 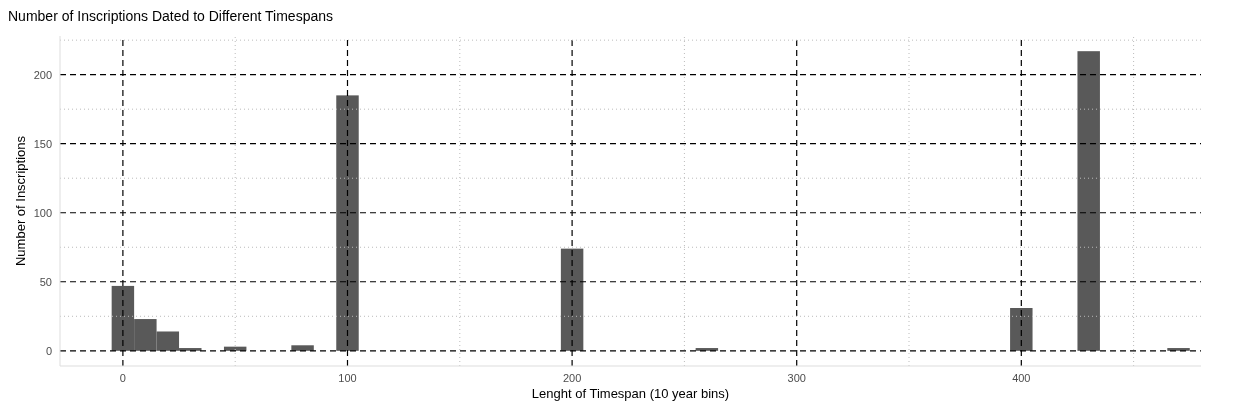 What do you see at coordinates (347, 377) in the screenshot?
I see `x-tick-label: 100` at bounding box center [347, 377].